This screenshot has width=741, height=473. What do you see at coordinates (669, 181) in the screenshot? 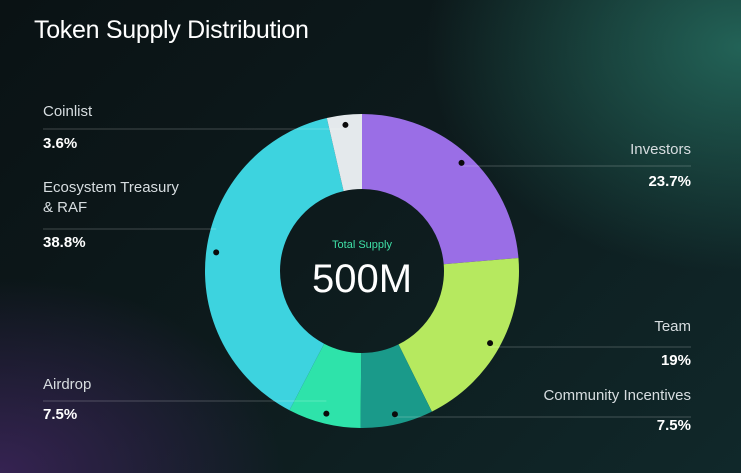
I see `legend-value-investors: 23.7%` at bounding box center [669, 181].